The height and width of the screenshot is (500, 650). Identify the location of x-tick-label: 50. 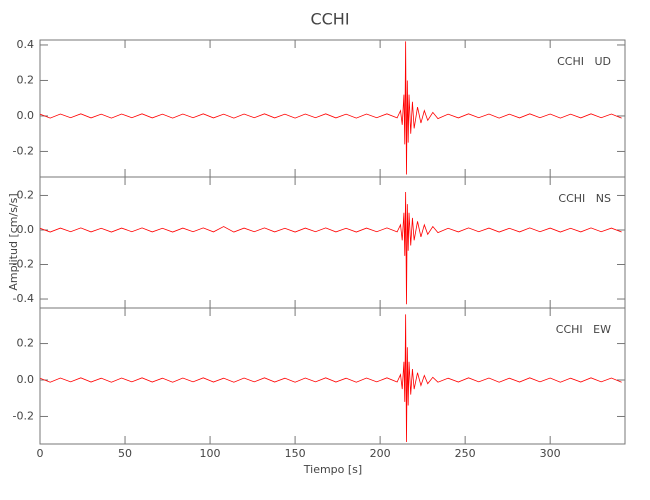
(125, 453).